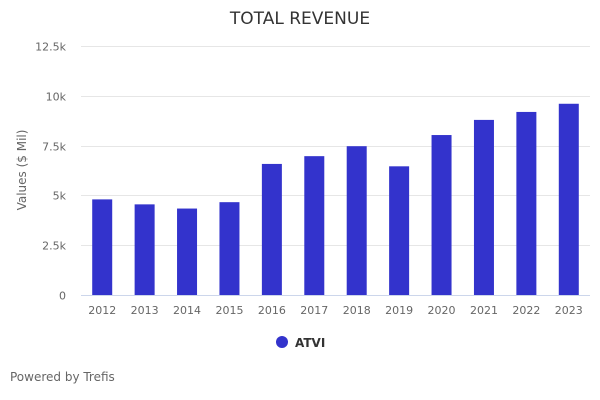 This screenshot has height=400, width=600. I want to click on legend-item-atvi: ATVI, so click(300, 343).